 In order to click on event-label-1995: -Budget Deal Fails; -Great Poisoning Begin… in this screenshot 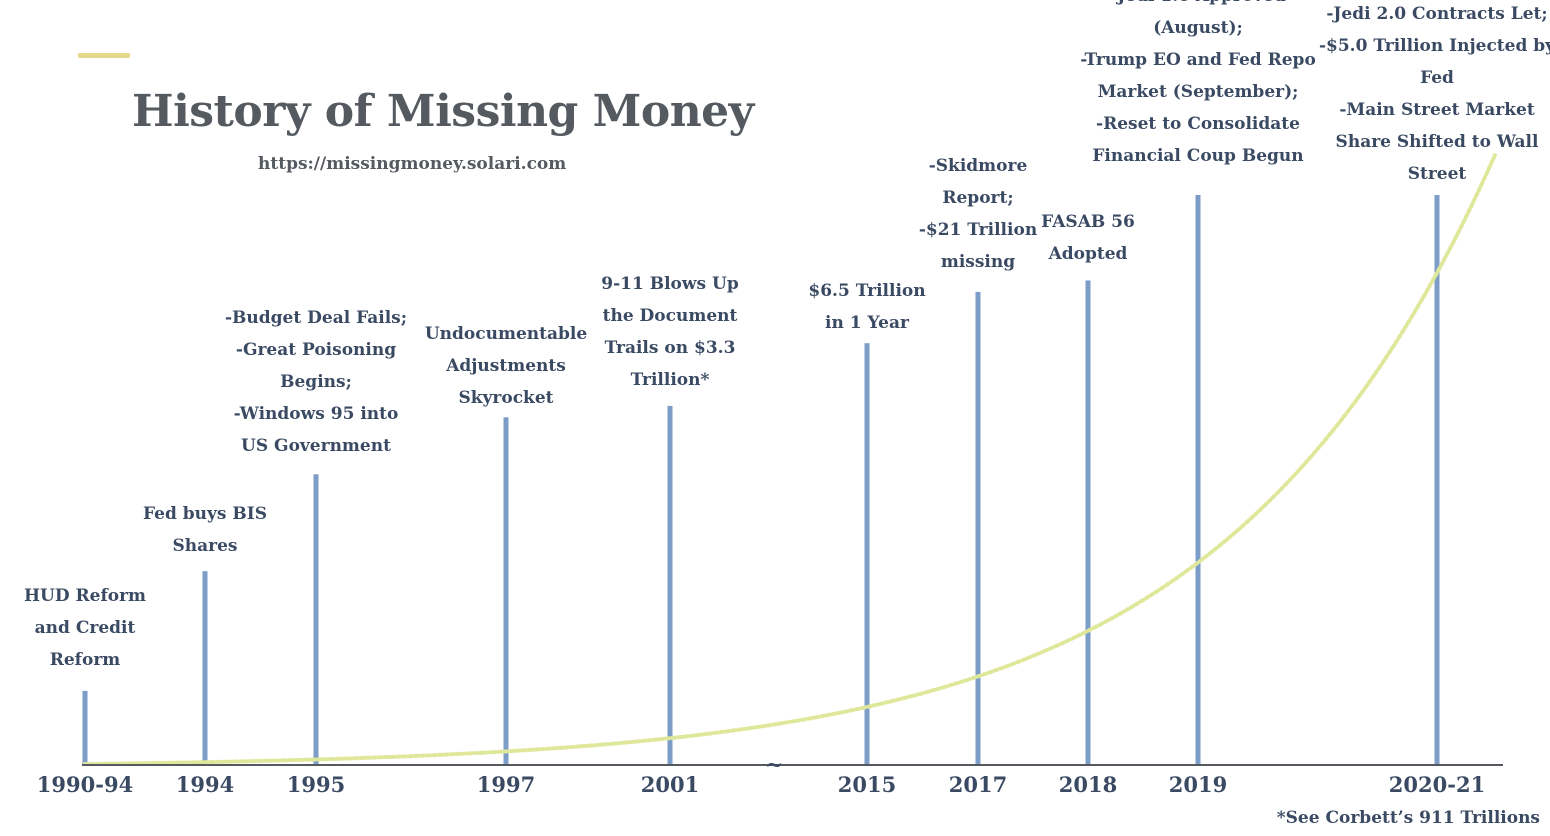, I will do `click(316, 382)`.